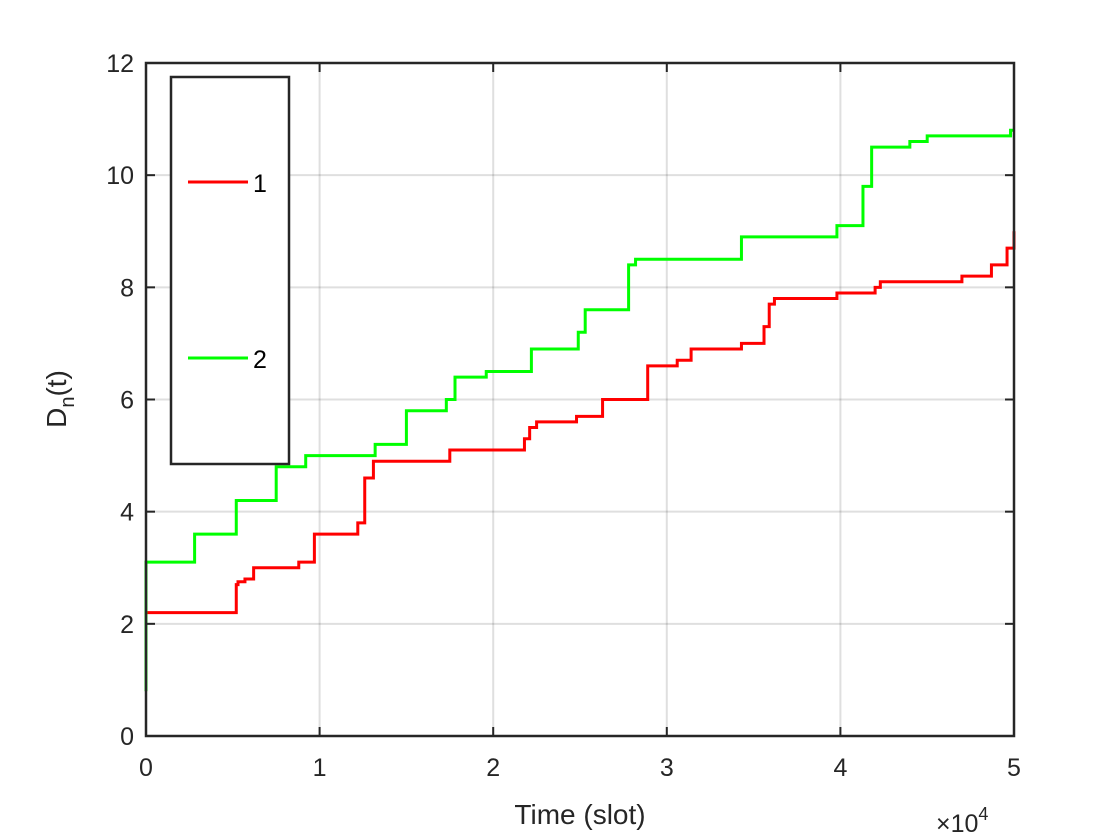 This screenshot has height=840, width=1120. I want to click on y-tick-label: 4, so click(127, 513).